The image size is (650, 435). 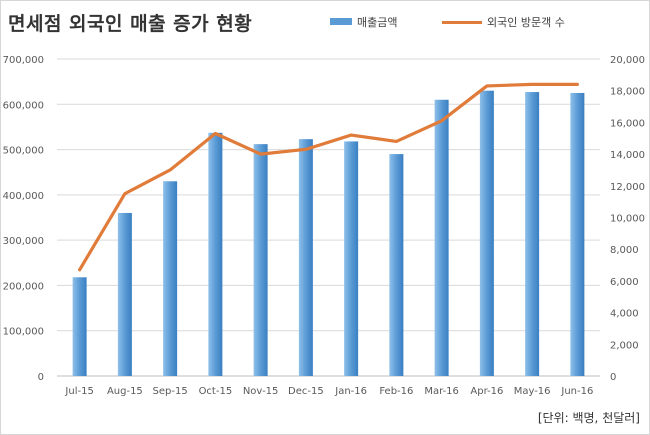 I want to click on y-right-tick-label: 12,000, so click(x=627, y=187).